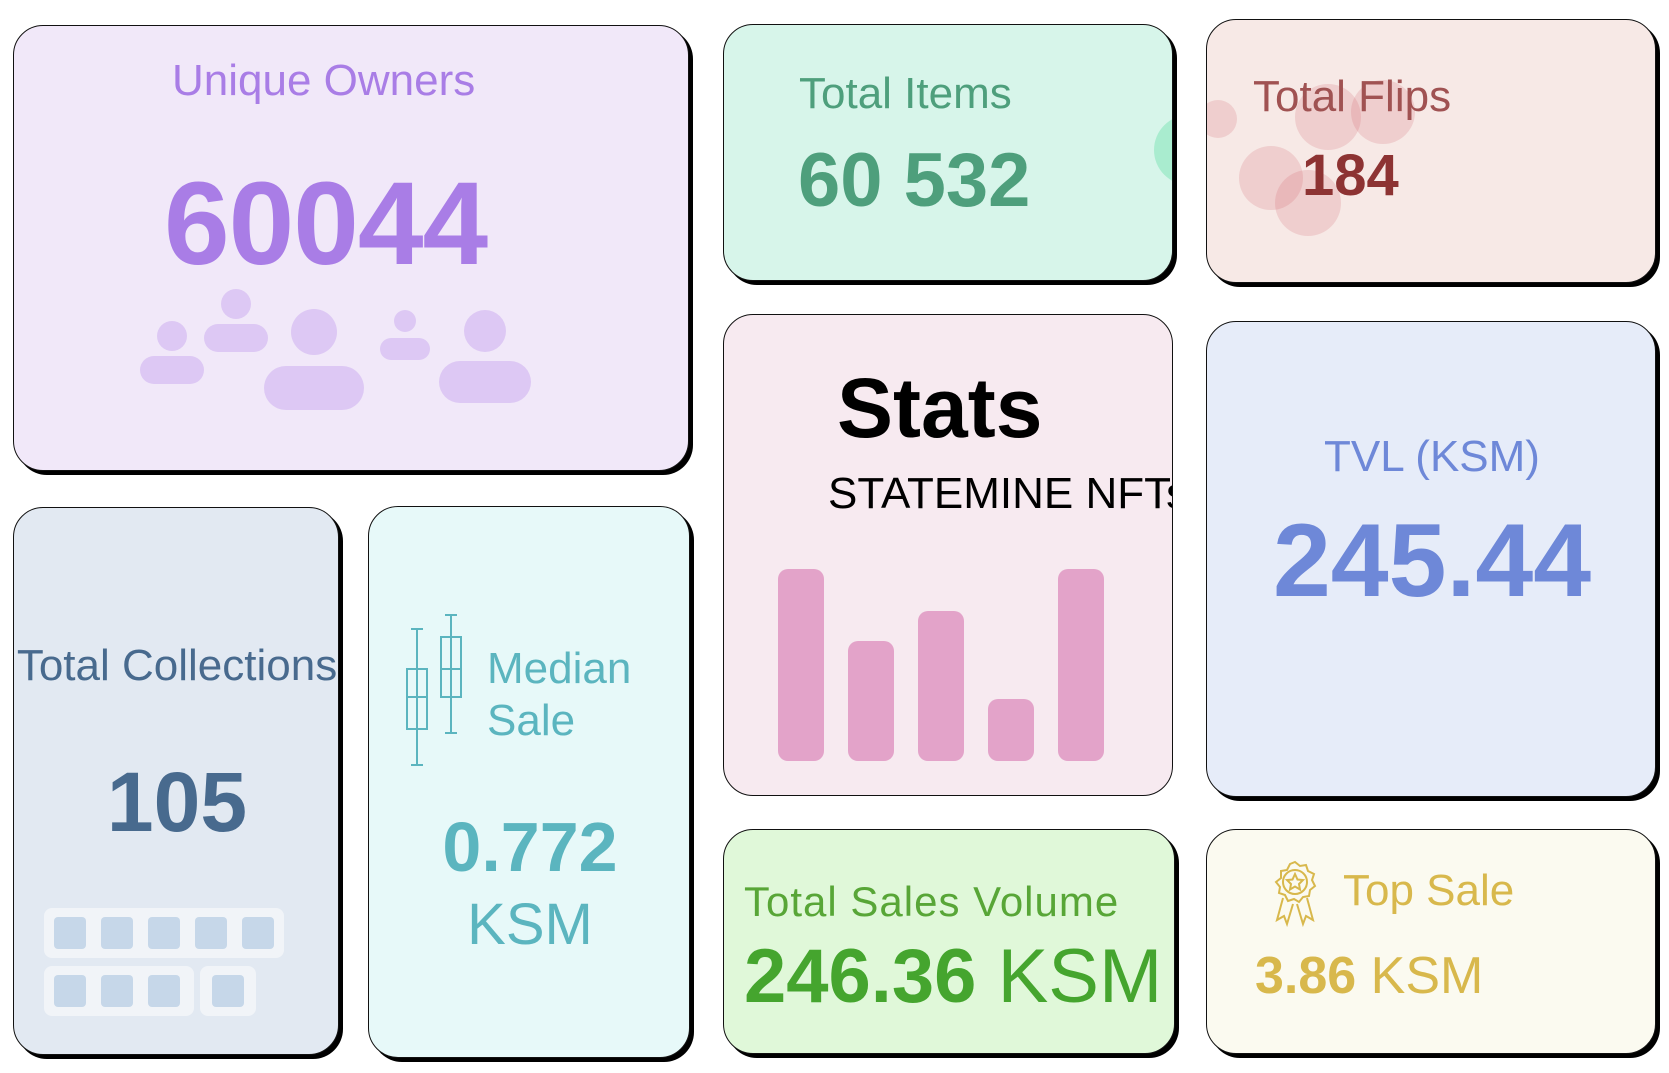 This screenshot has height=1073, width=1669. What do you see at coordinates (1432, 456) in the screenshot?
I see `tvl-label: TVL (KSM)` at bounding box center [1432, 456].